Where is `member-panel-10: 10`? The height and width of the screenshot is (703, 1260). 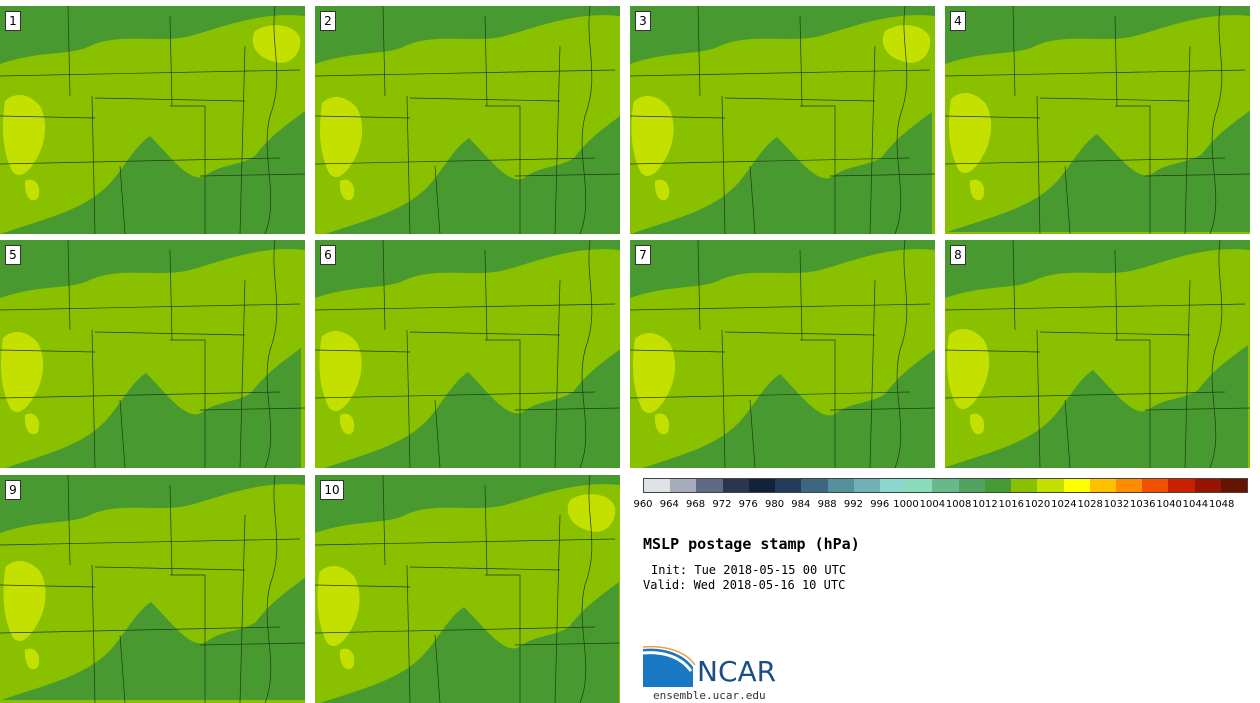
member-panel-10: 10 is located at coordinates (467, 589).